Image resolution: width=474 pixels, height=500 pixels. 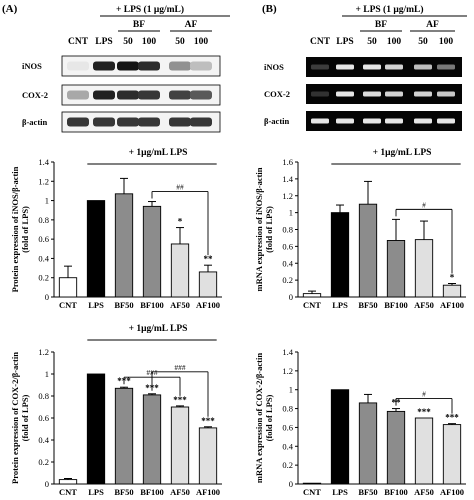 What do you see at coordinates (344, 42) in the screenshot?
I see `lane-label: LPS` at bounding box center [344, 42].